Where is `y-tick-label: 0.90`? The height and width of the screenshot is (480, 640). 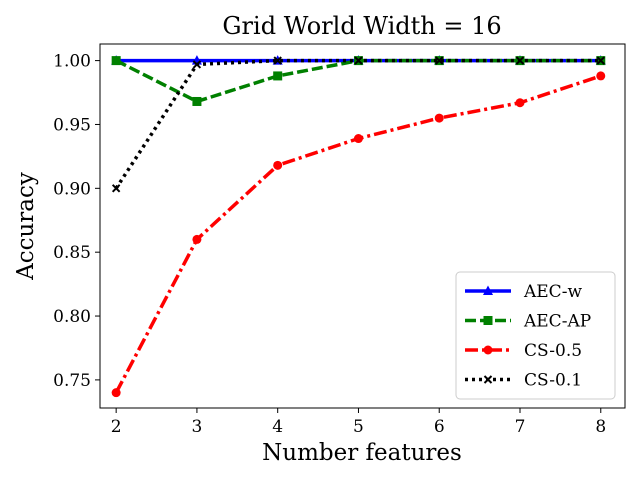
y-tick-label: 0.90 is located at coordinates (72, 189).